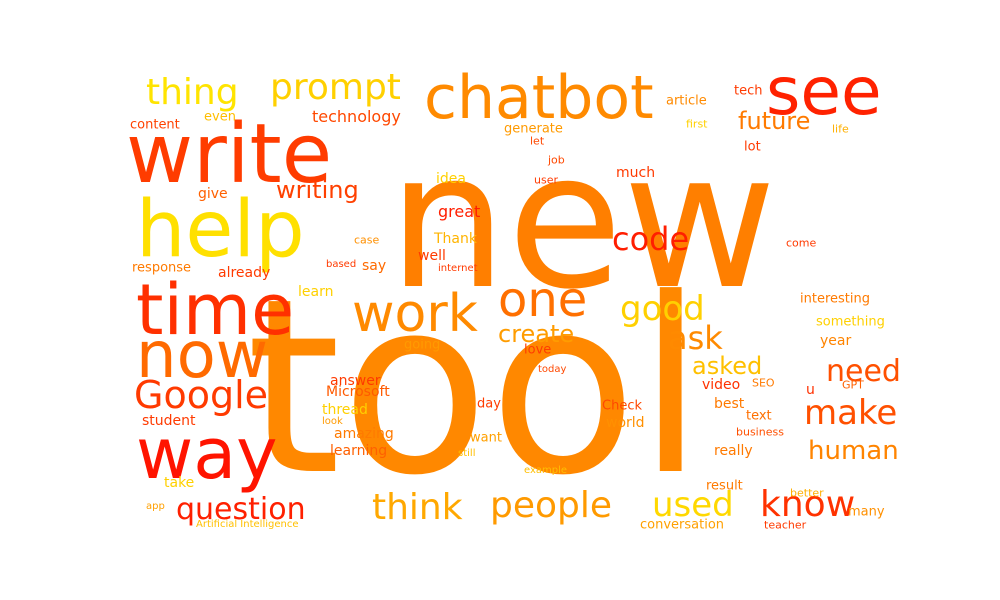  I want to click on word-asked: asked, so click(727, 366).